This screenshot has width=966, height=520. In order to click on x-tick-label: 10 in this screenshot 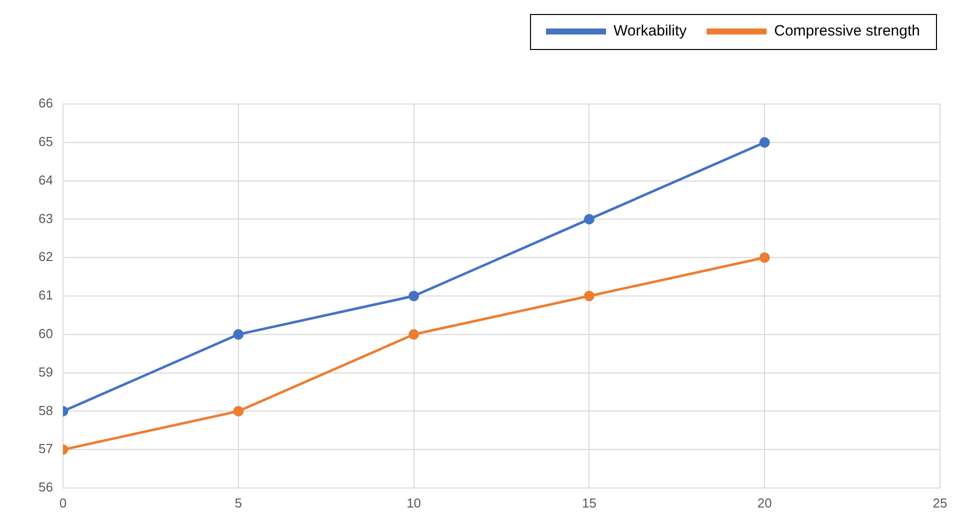, I will do `click(414, 502)`.